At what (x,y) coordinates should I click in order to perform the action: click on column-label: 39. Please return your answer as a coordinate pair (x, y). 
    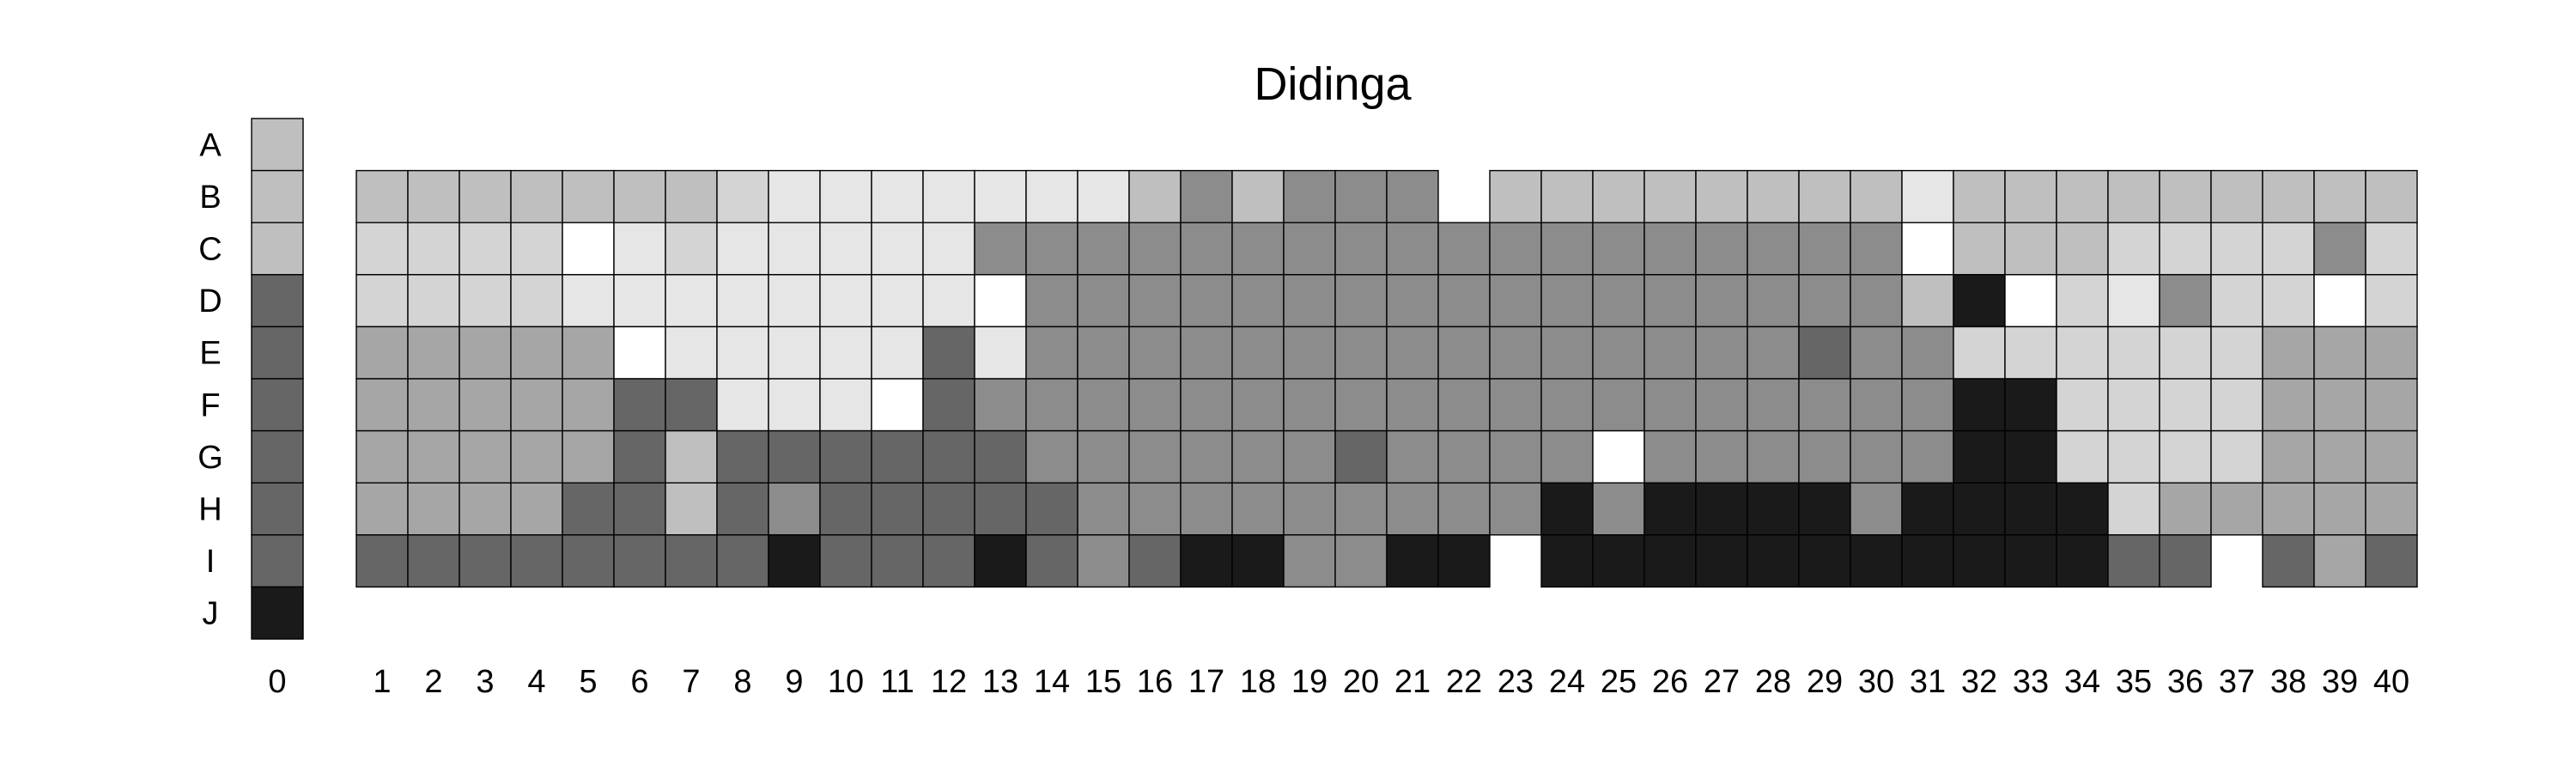
    Looking at the image, I should click on (2340, 682).